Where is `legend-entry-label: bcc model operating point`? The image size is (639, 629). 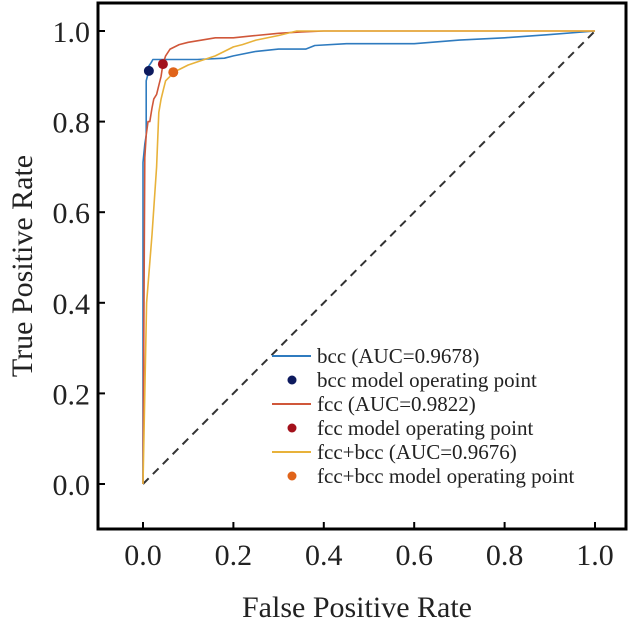
legend-entry-label: bcc model operating point is located at coordinates (427, 380).